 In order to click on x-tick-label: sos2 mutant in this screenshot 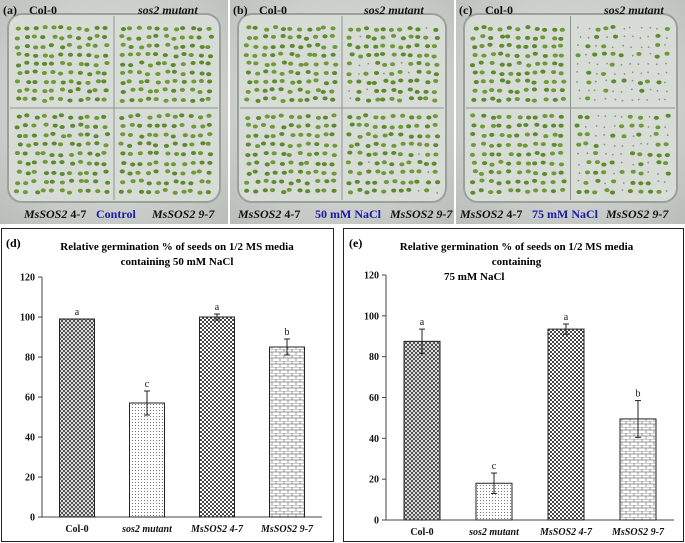, I will do `click(494, 532)`.